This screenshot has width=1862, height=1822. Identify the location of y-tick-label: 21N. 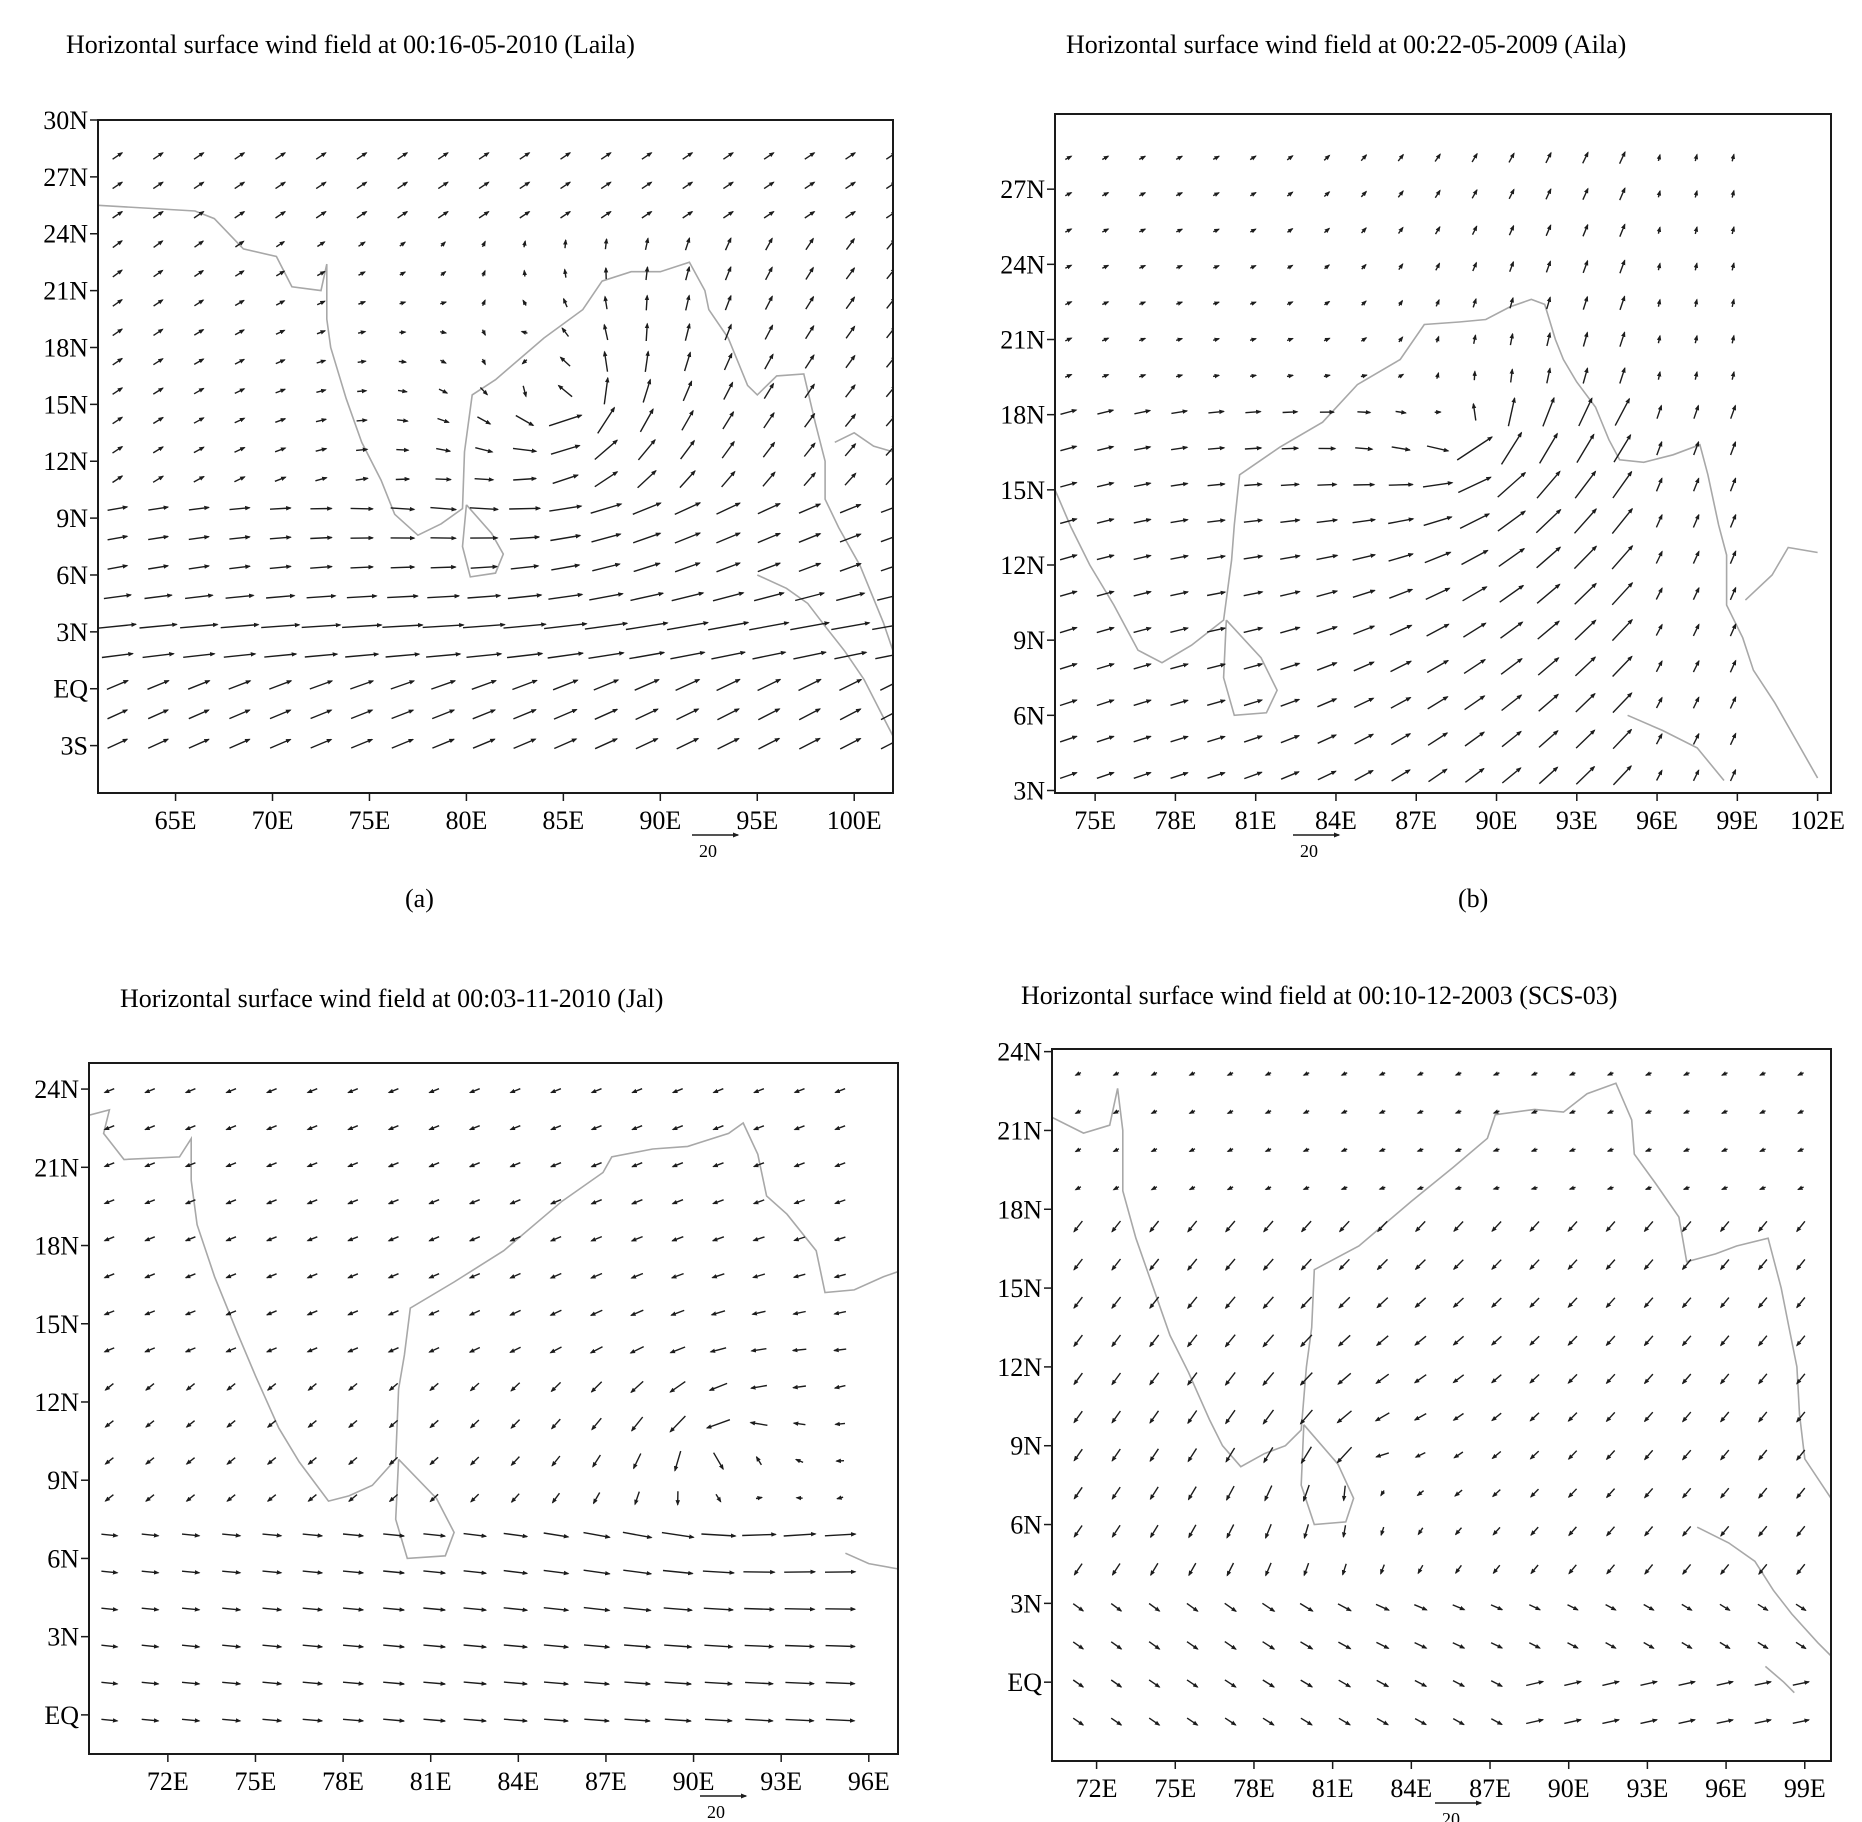
(65, 291).